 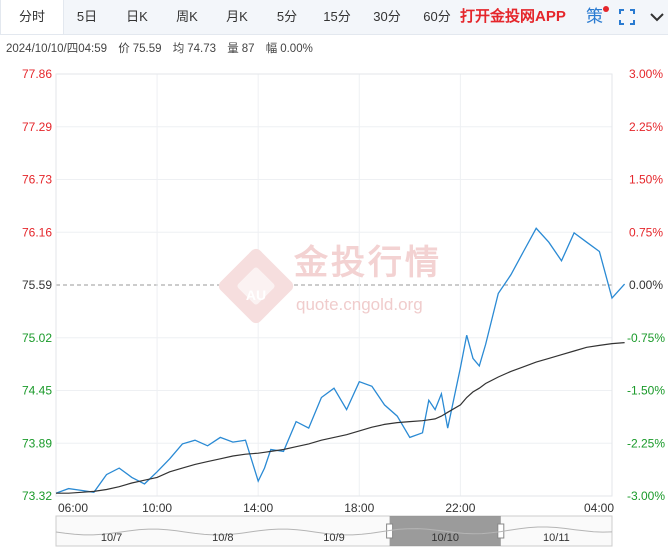 What do you see at coordinates (359, 304) in the screenshot?
I see `watermark-en: quote.cngold.org` at bounding box center [359, 304].